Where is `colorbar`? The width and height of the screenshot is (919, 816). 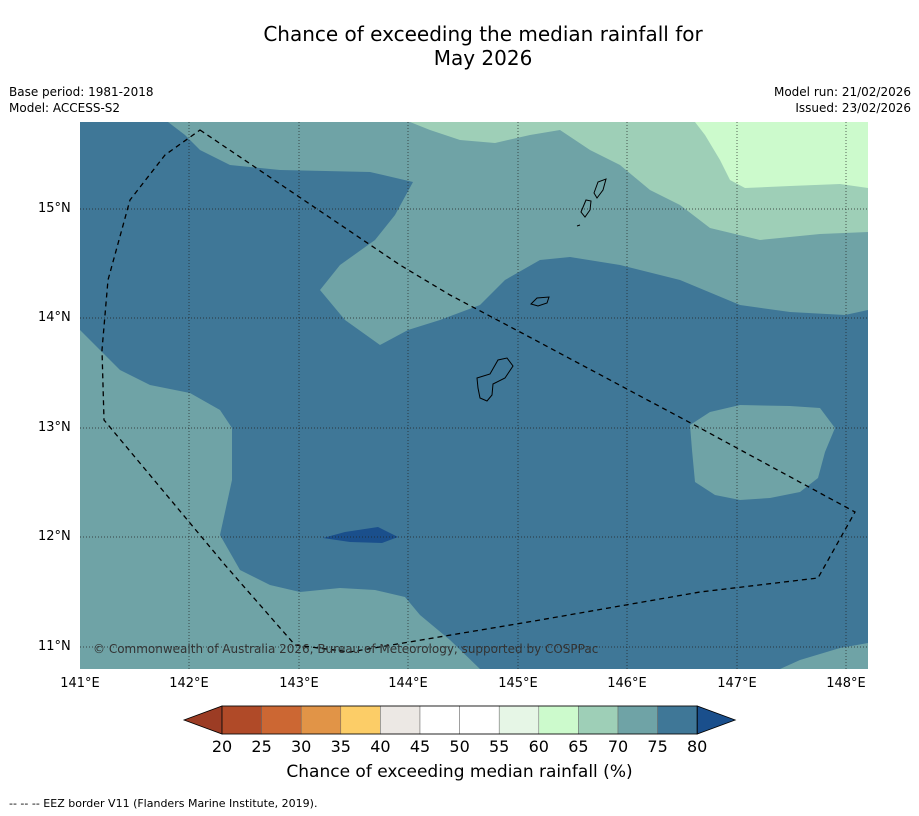
colorbar is located at coordinates (459, 720).